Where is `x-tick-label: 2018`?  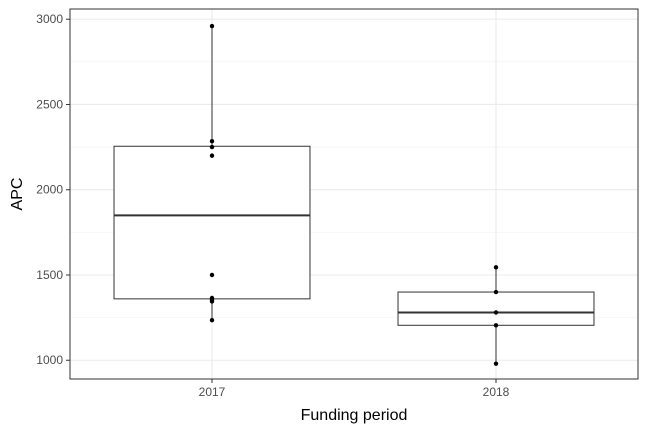
x-tick-label: 2018 is located at coordinates (496, 392).